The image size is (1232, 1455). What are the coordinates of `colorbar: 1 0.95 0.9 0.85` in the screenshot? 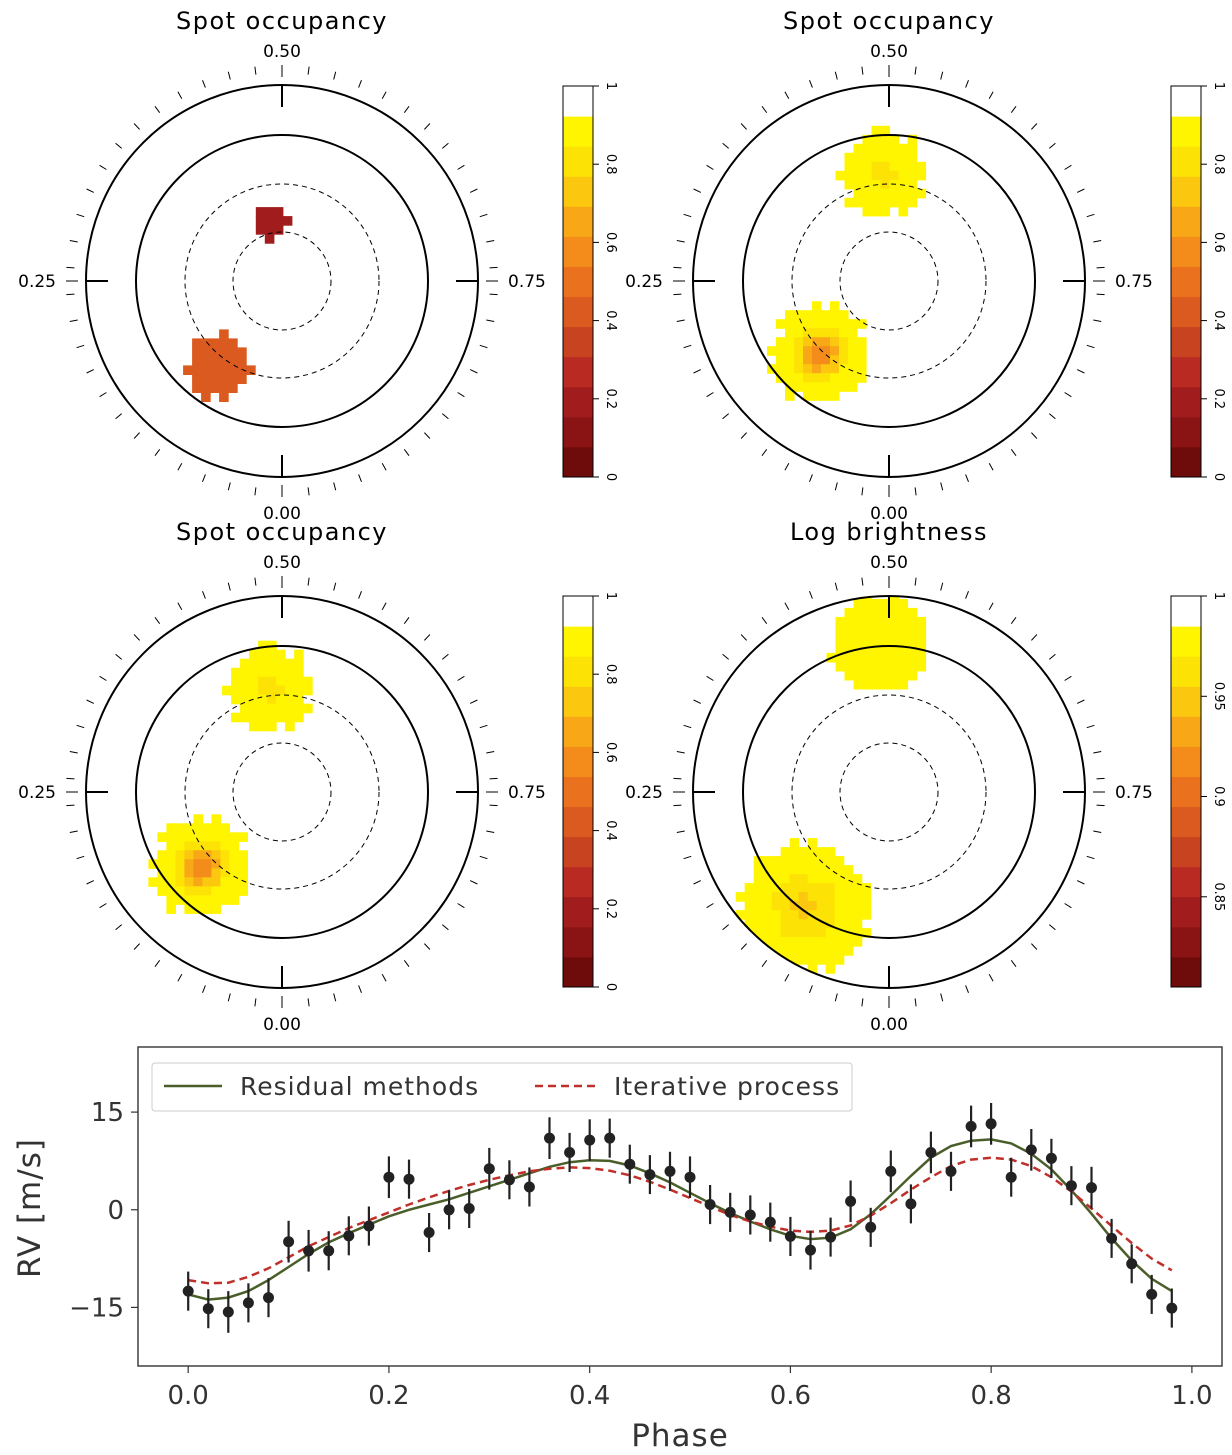 It's located at (1198, 790).